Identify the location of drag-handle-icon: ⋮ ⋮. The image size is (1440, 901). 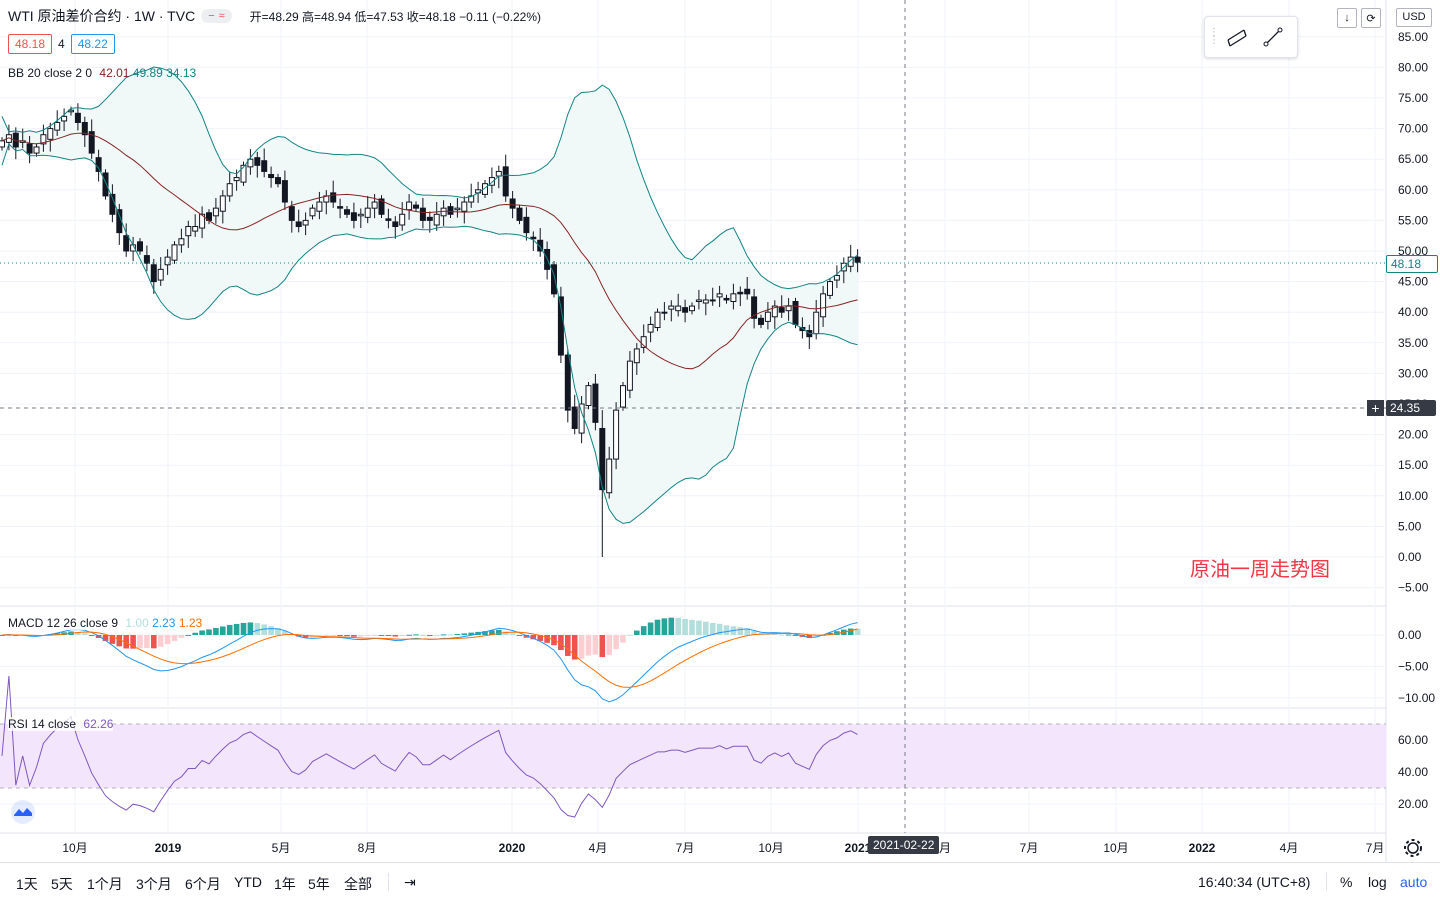
(1214, 36).